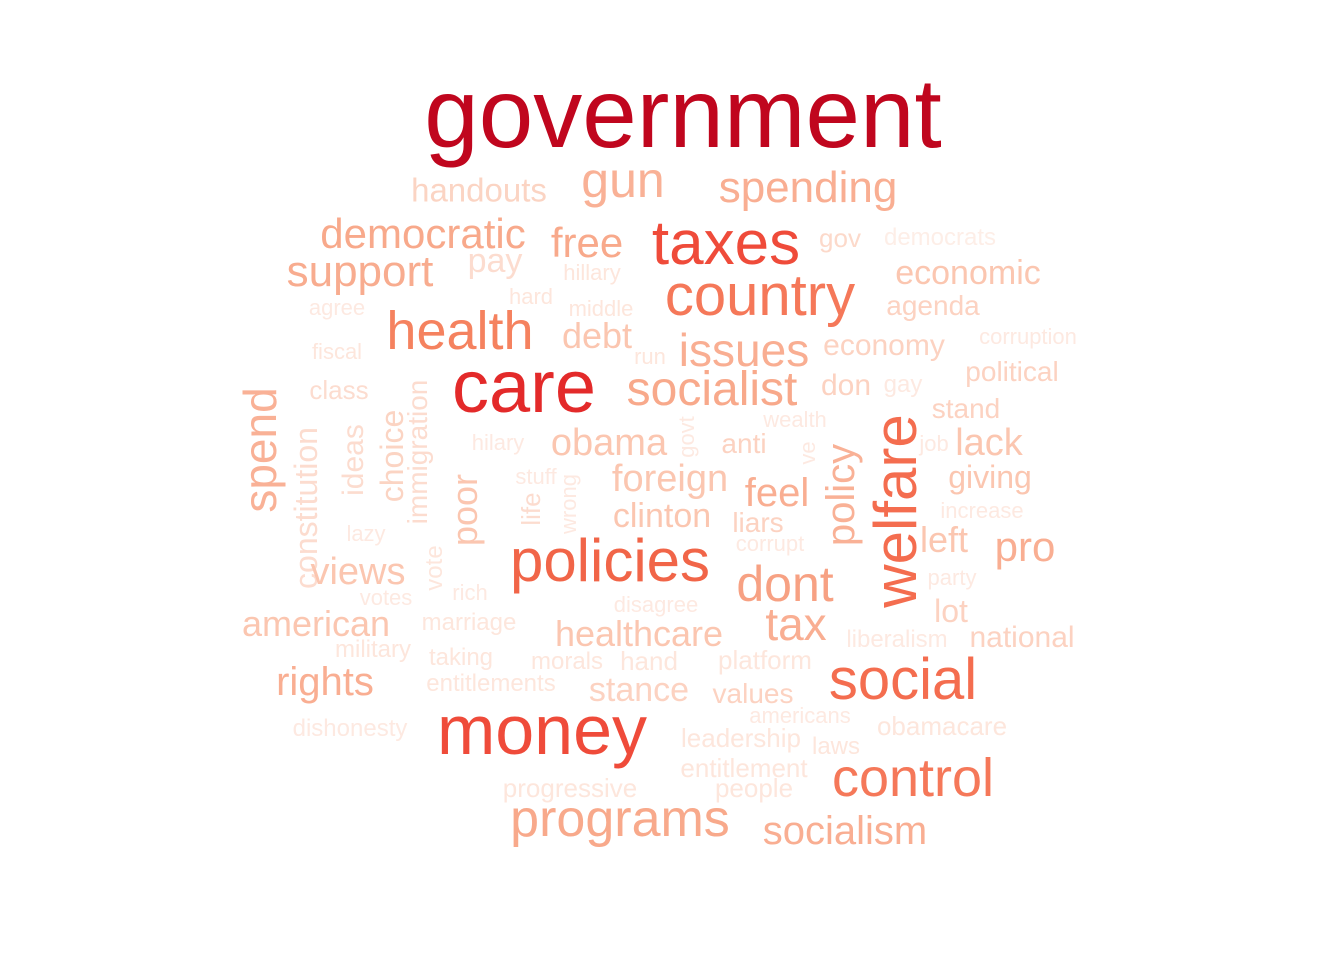 The width and height of the screenshot is (1344, 960). I want to click on word-democrats: democrats, so click(940, 237).